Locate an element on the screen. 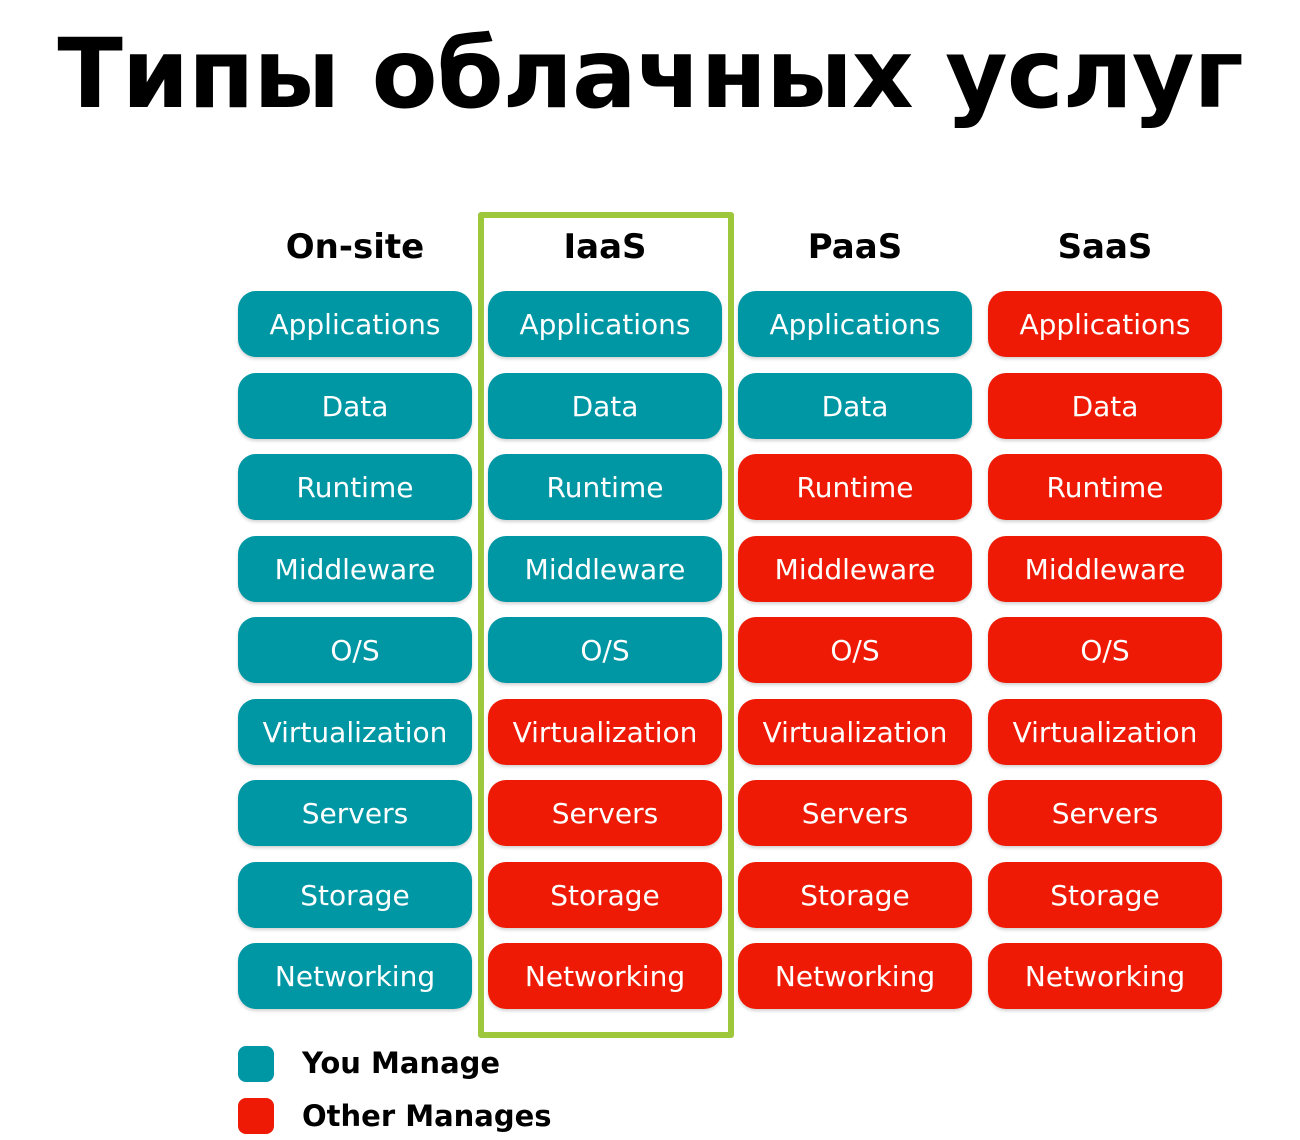  on-site-applications-cell: Applications is located at coordinates (355, 324).